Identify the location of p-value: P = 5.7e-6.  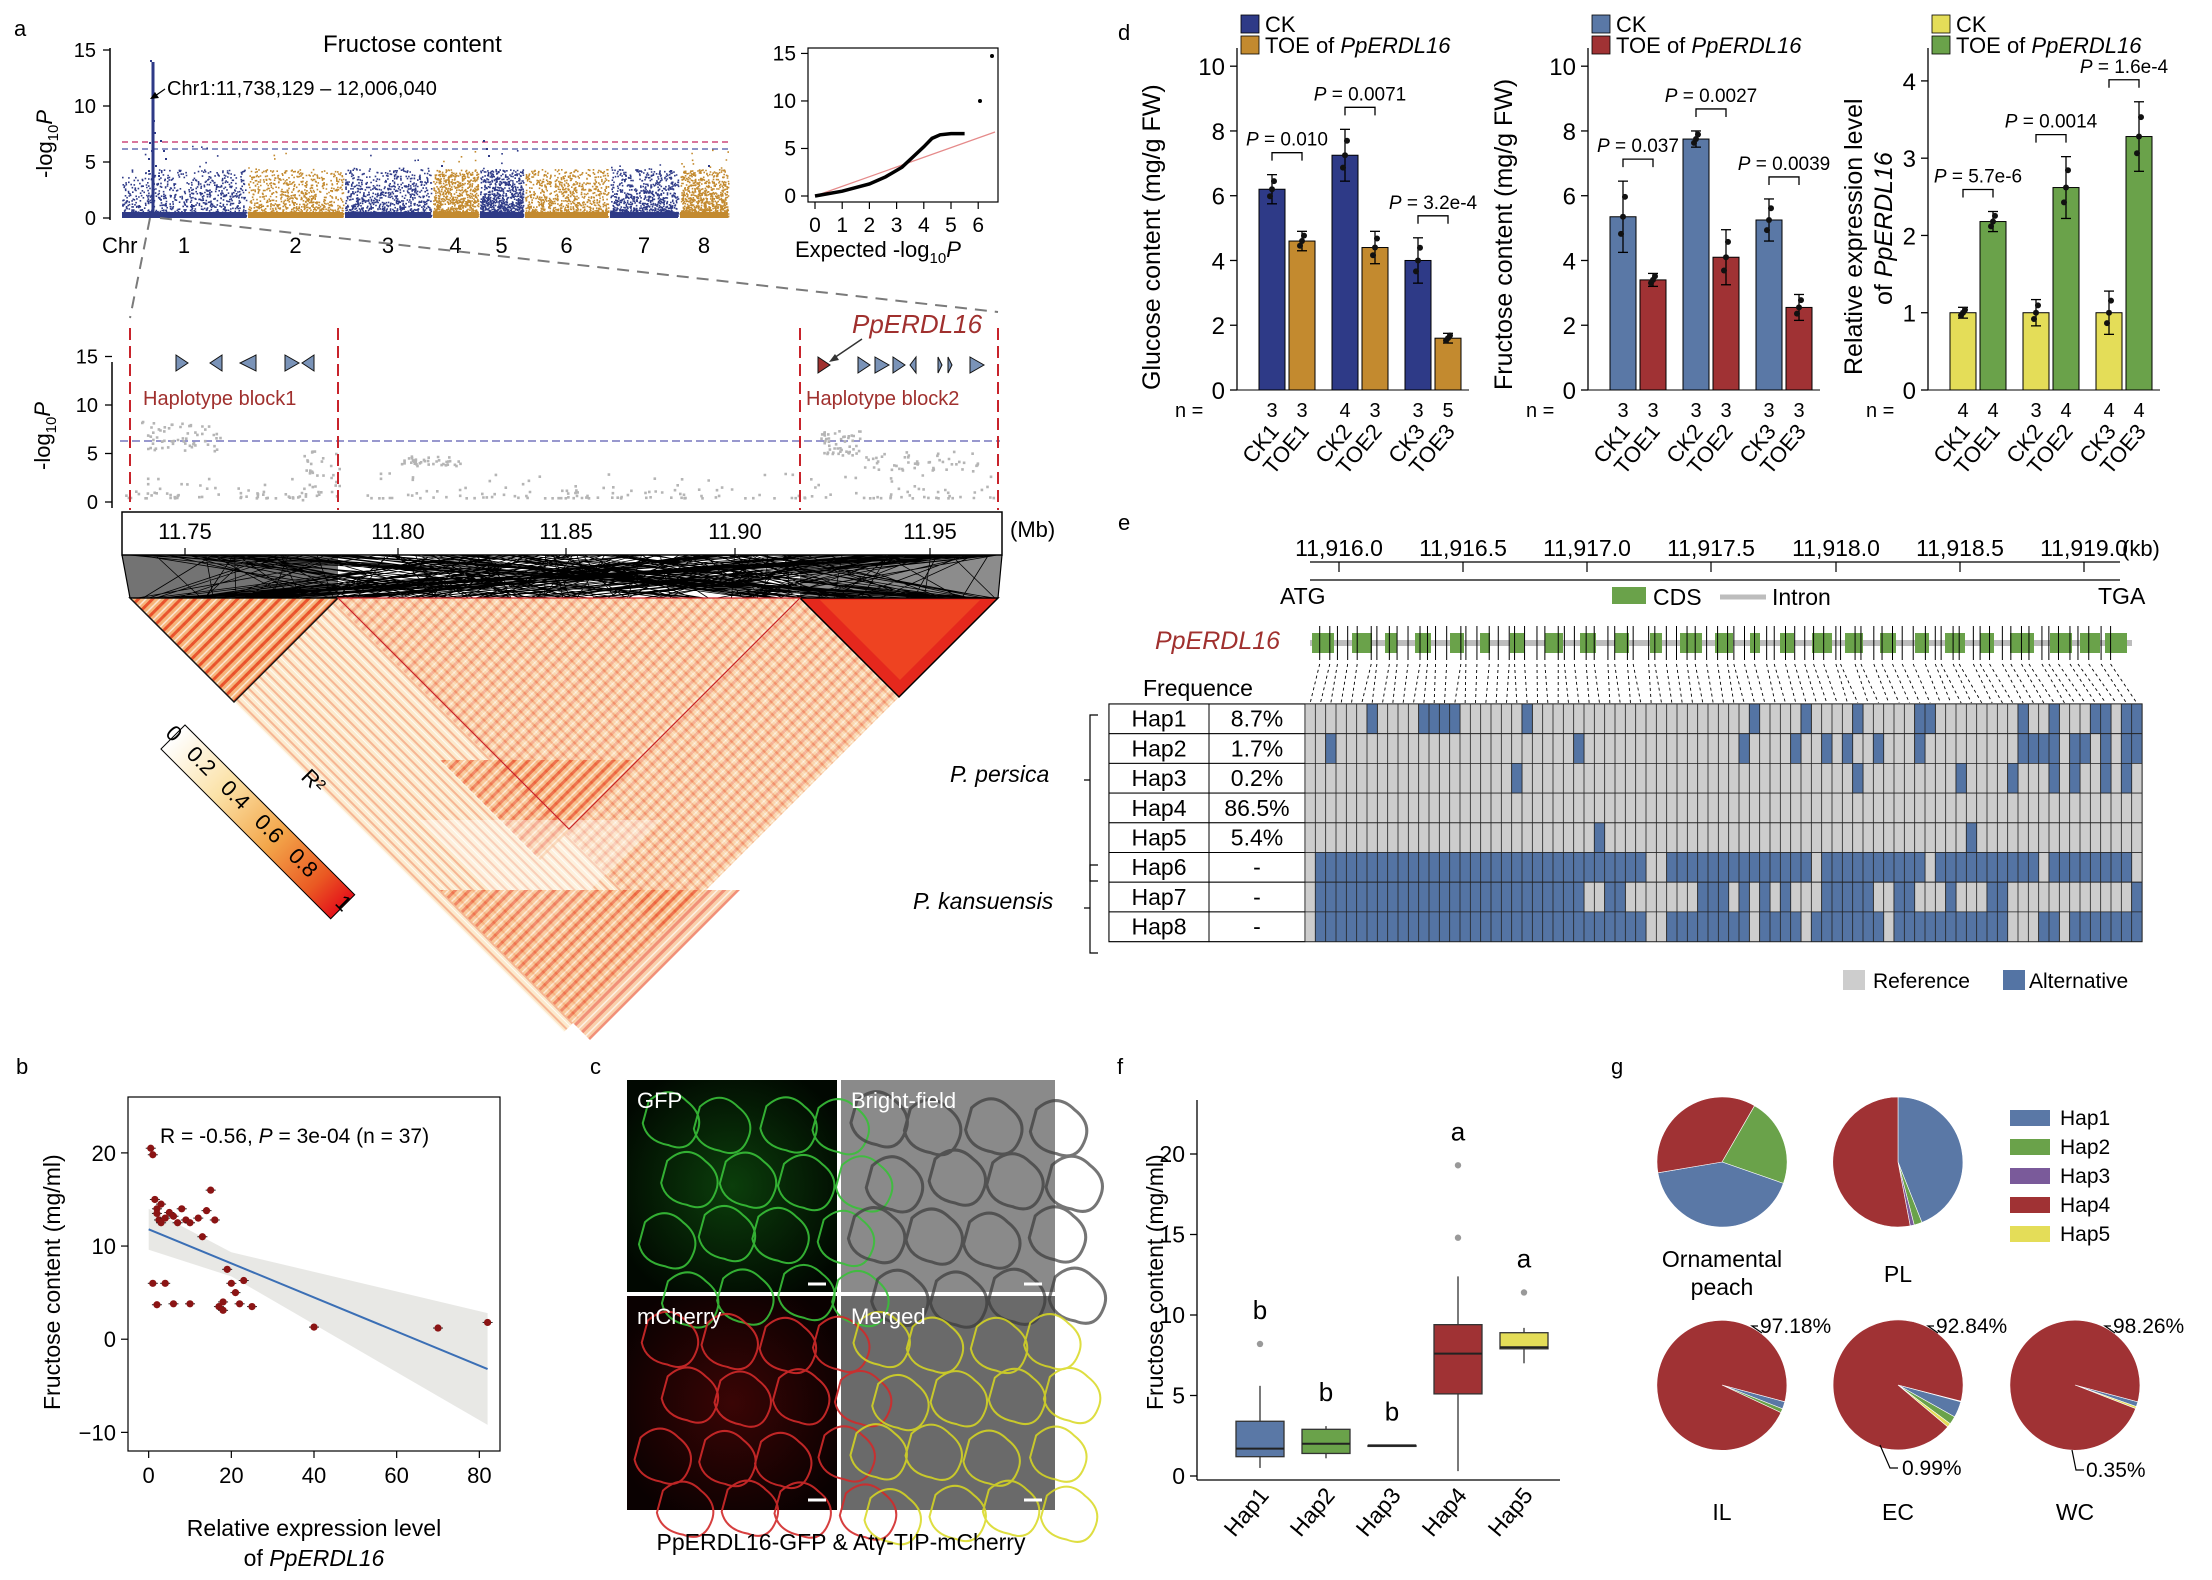
(1978, 177).